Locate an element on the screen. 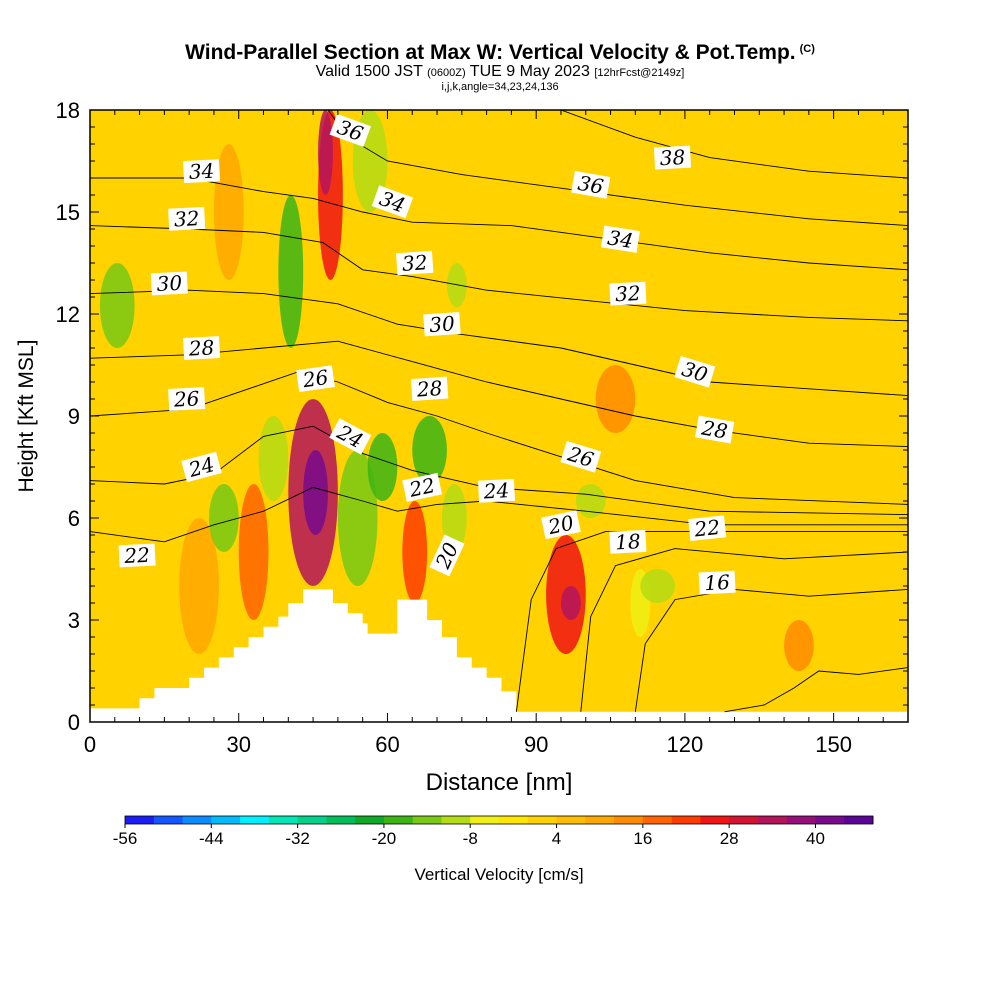 The width and height of the screenshot is (1000, 1000). colorbar-tick-label: 28 is located at coordinates (729, 838).